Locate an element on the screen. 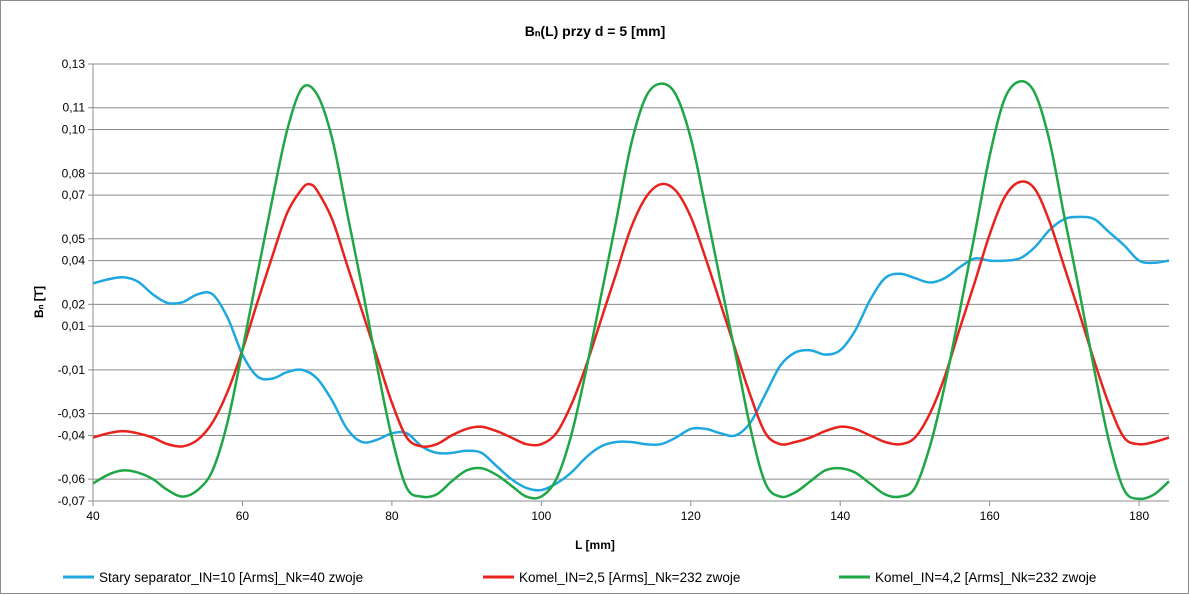  x-tick-label: 40 is located at coordinates (93, 516).